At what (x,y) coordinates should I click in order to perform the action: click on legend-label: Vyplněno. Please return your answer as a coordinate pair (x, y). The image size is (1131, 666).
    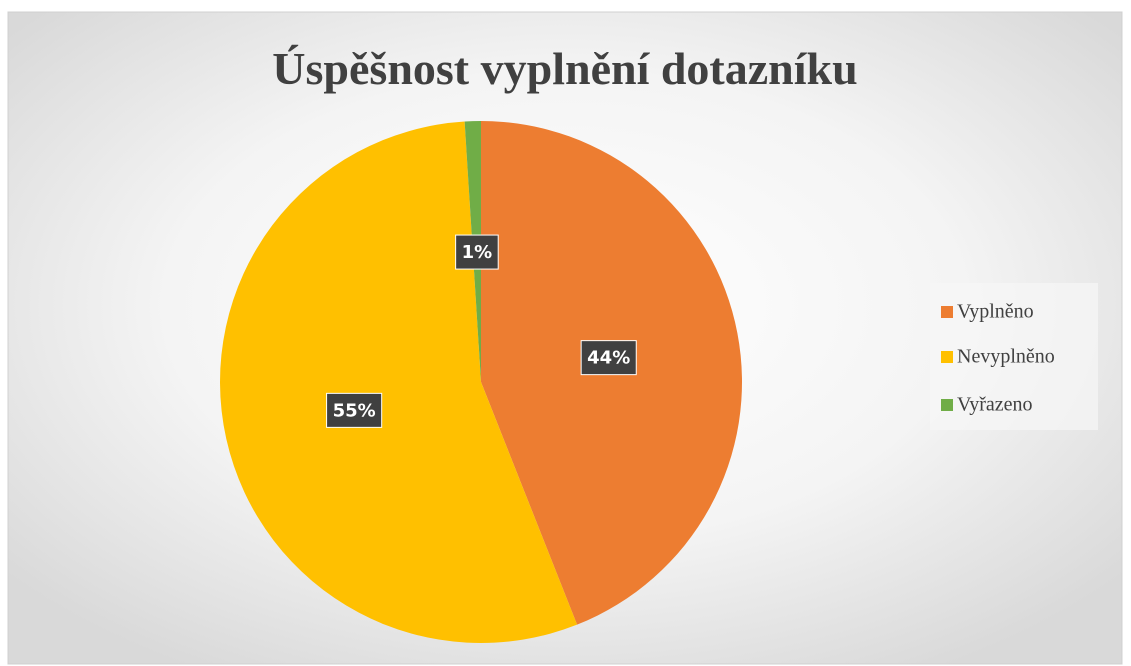
    Looking at the image, I should click on (995, 312).